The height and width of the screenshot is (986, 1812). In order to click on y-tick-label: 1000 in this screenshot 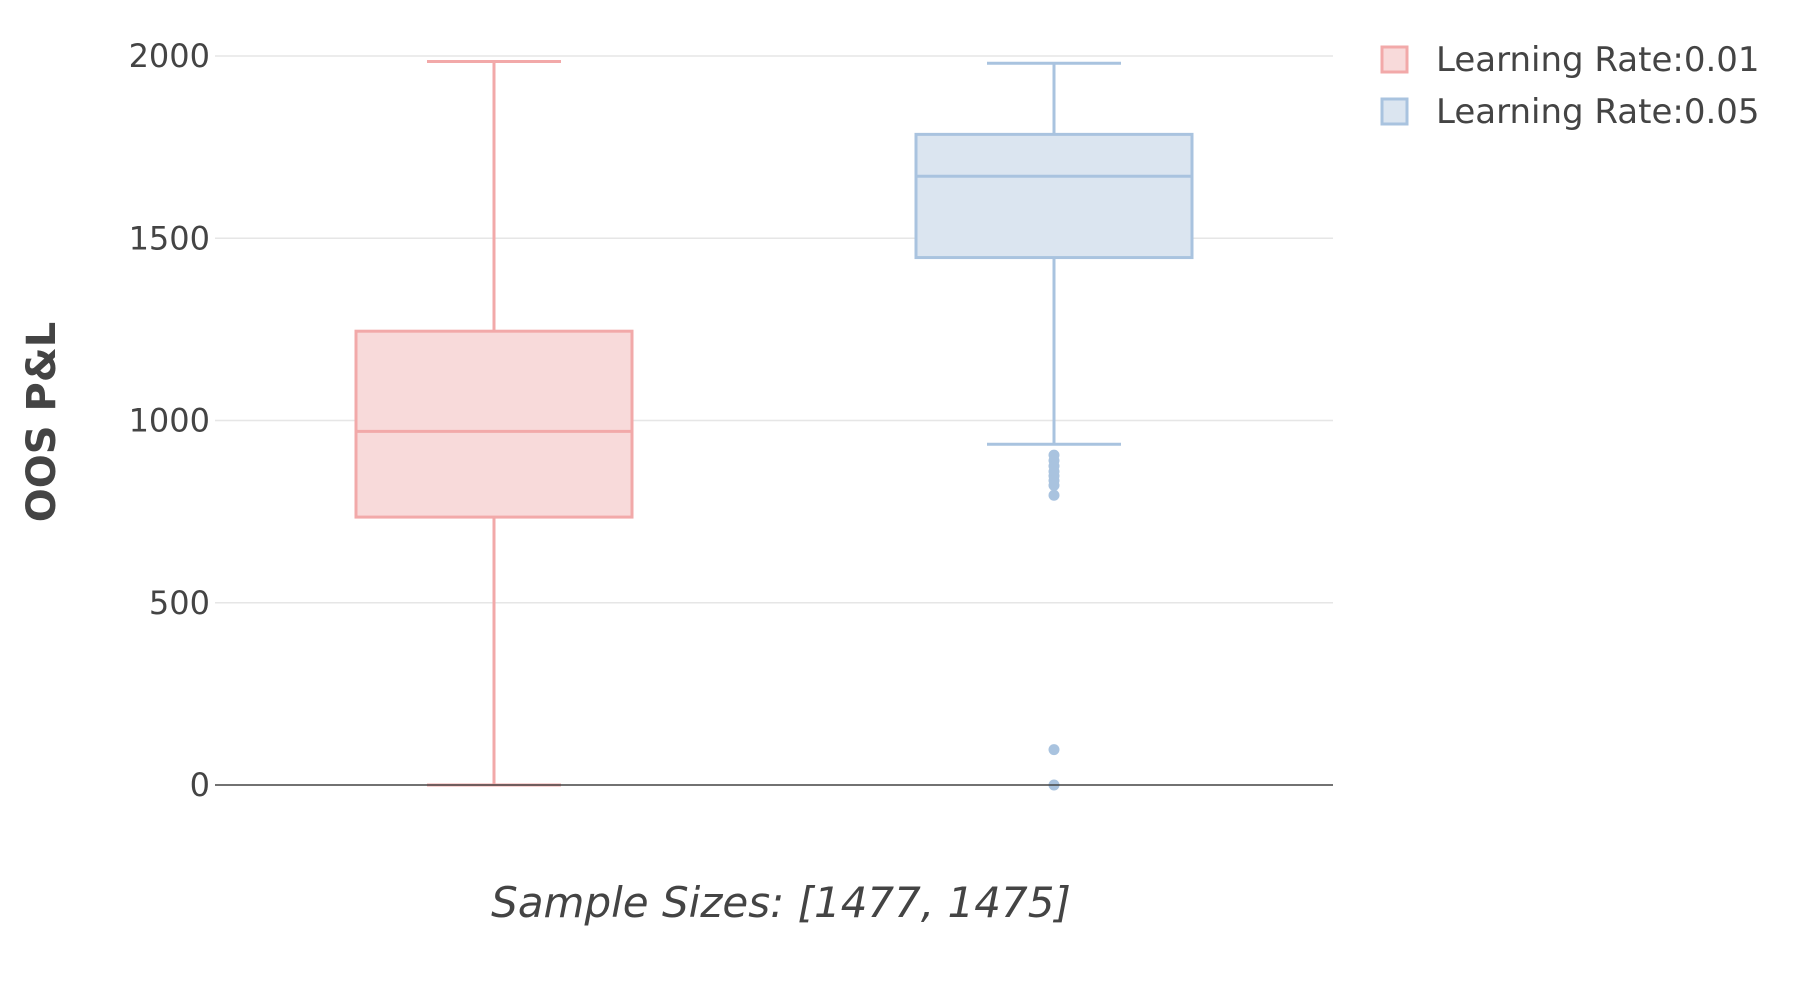, I will do `click(169, 421)`.